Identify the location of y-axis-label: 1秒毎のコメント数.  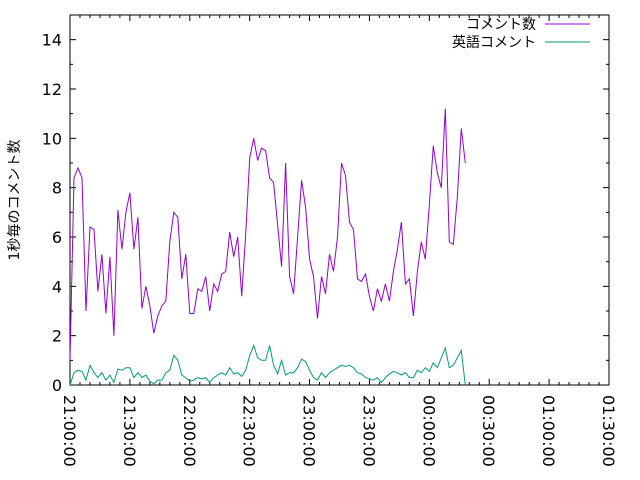
(15, 200).